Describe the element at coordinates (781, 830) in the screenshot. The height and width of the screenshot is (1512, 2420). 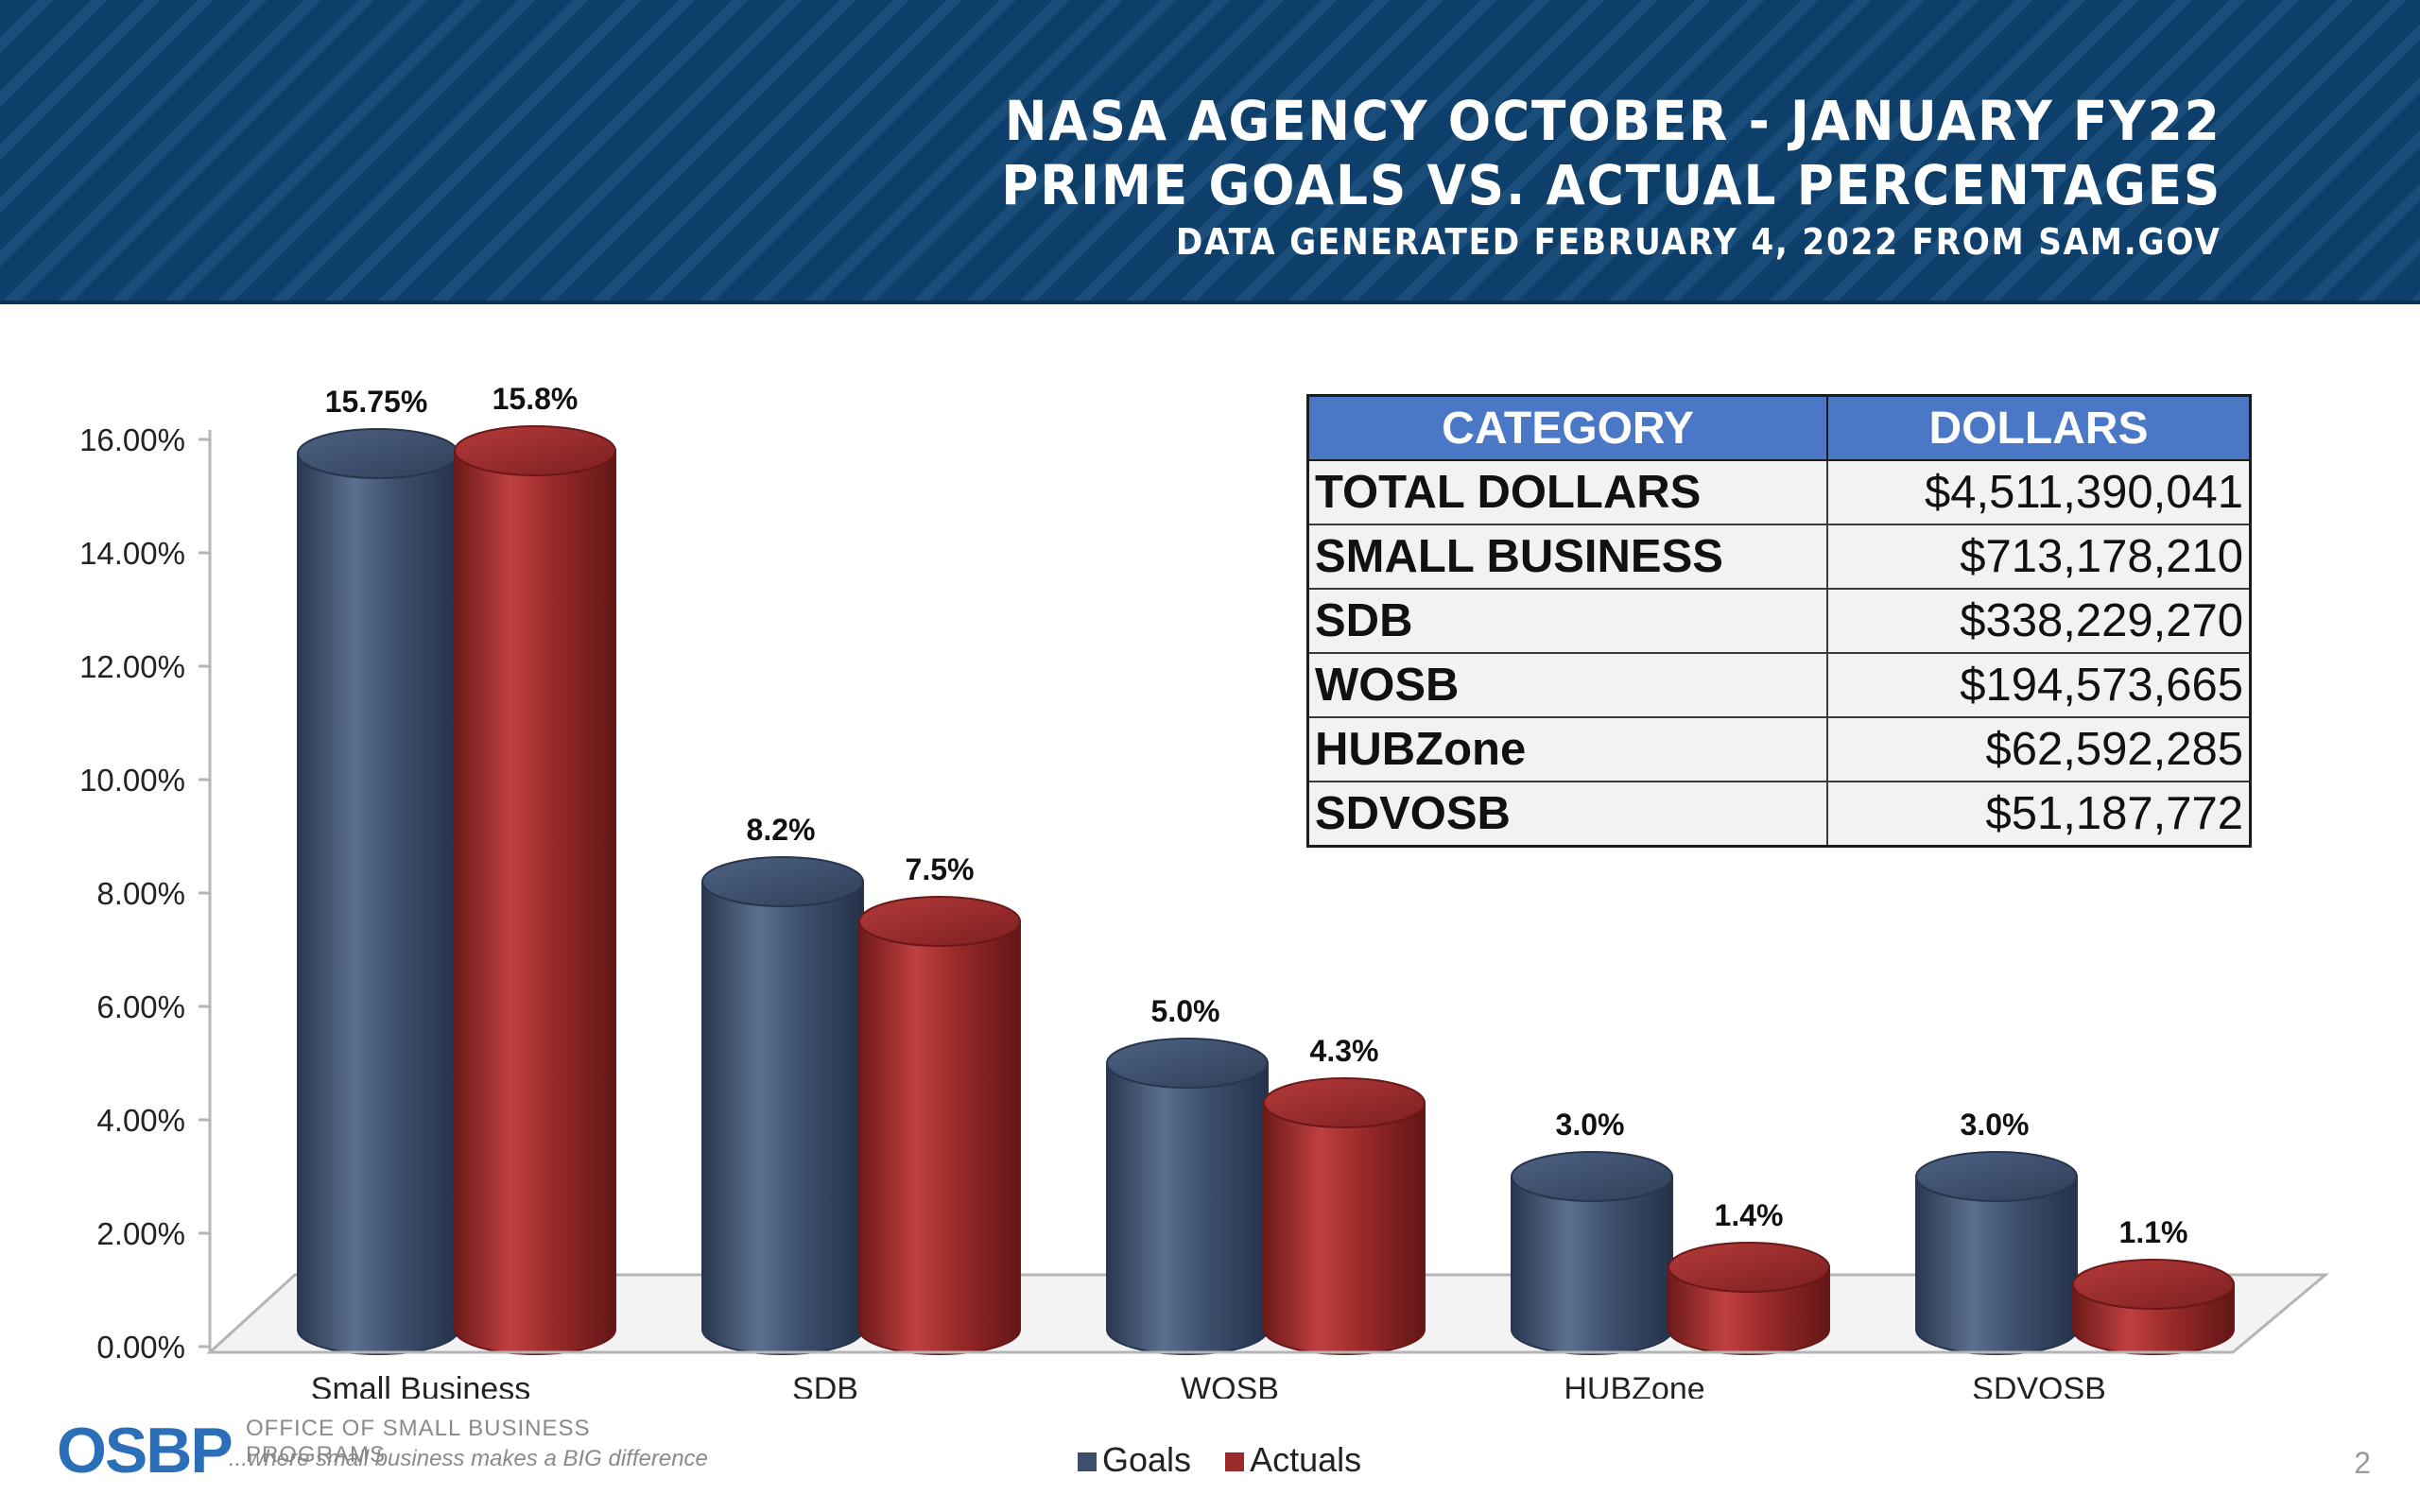
I see `data-label: 8.2%` at that location.